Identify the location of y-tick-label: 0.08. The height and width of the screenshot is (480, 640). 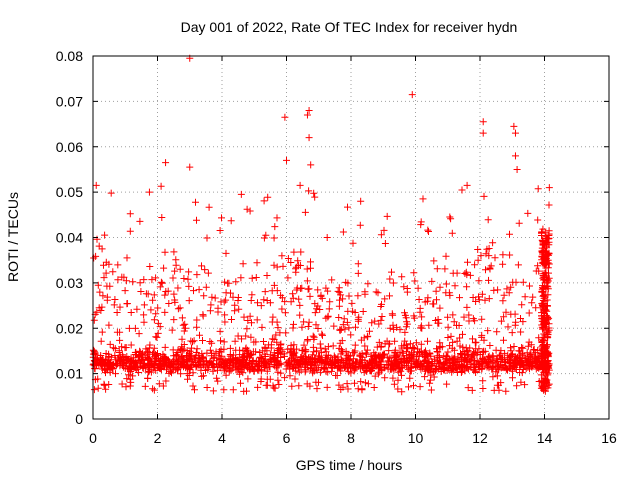
(69, 56).